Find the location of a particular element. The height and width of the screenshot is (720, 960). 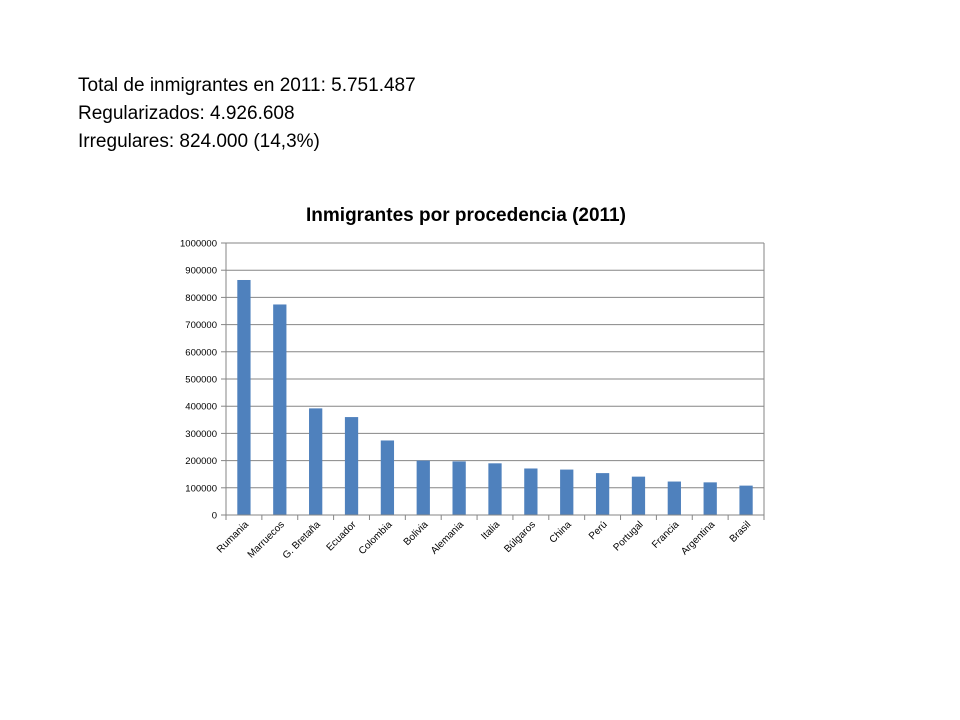

chart-title: Inmigrantes por procedencia (2011) is located at coordinates (466, 215).